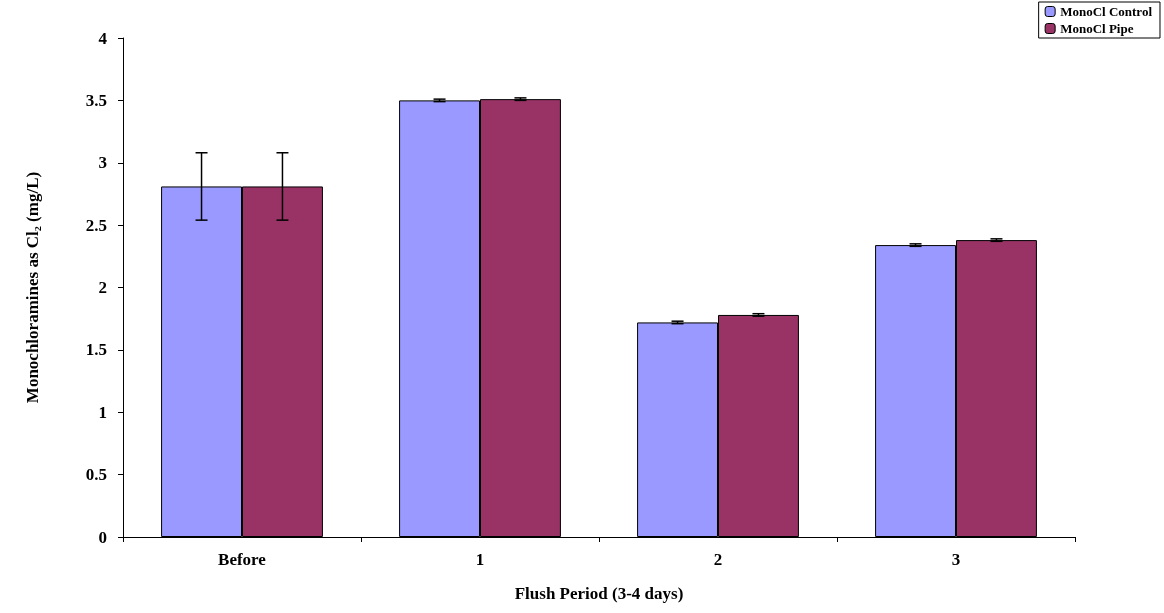  What do you see at coordinates (96, 350) in the screenshot?
I see `y-tick-label: 1.5` at bounding box center [96, 350].